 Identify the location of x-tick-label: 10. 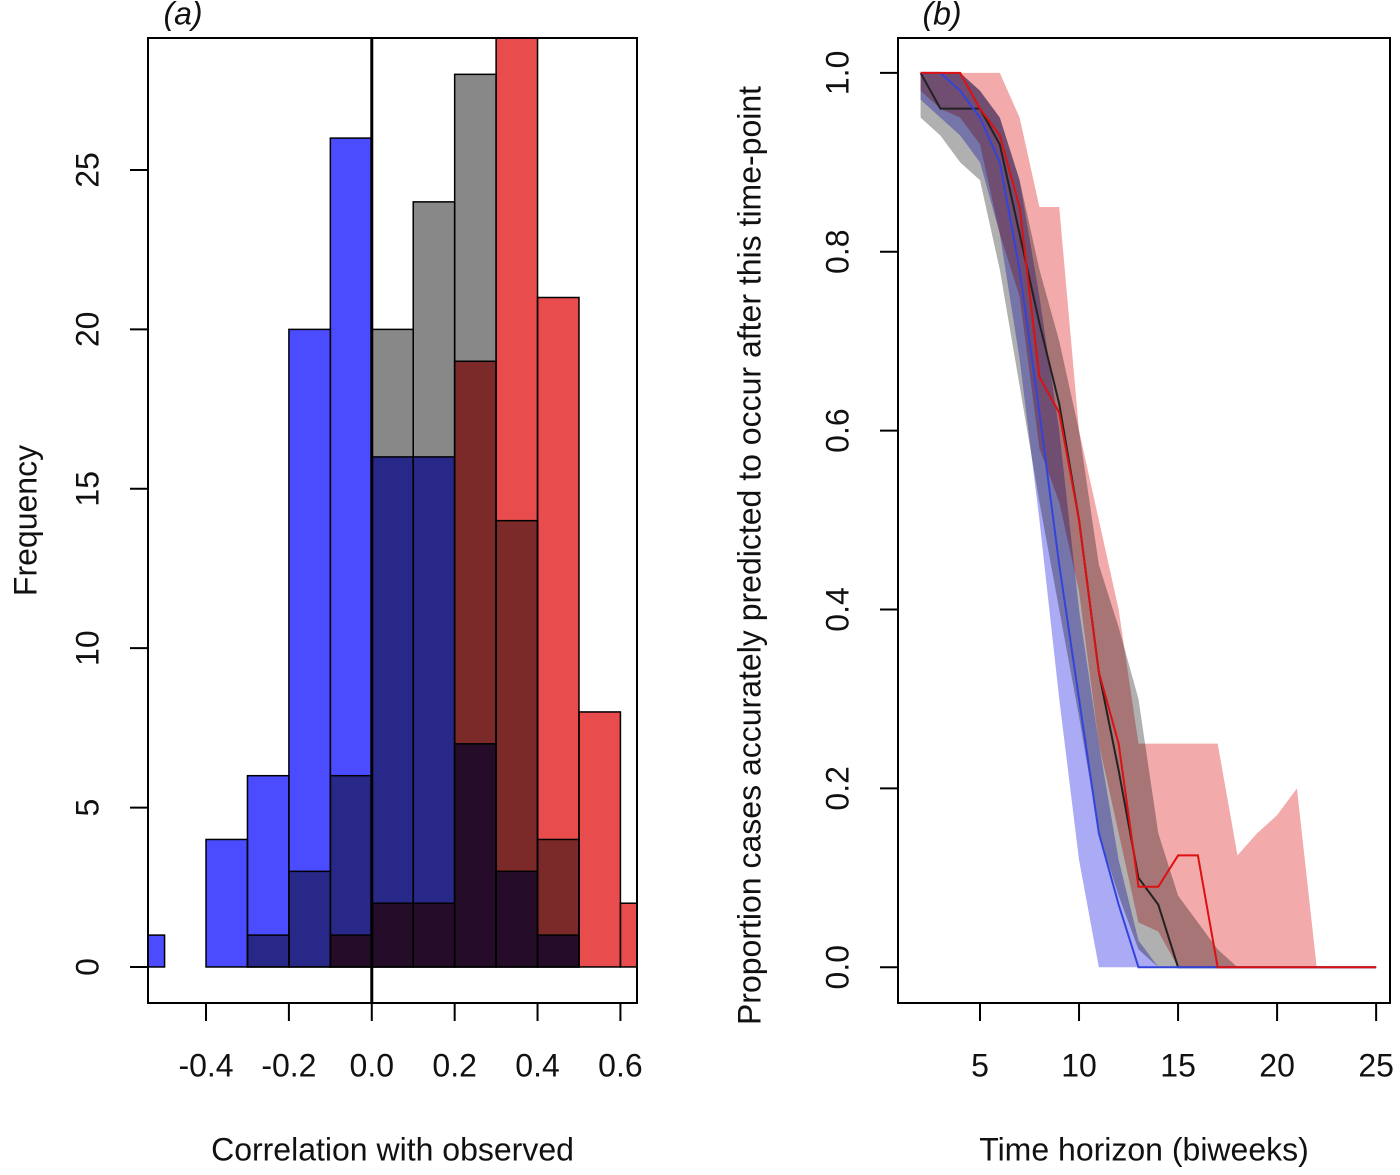
(1079, 1065).